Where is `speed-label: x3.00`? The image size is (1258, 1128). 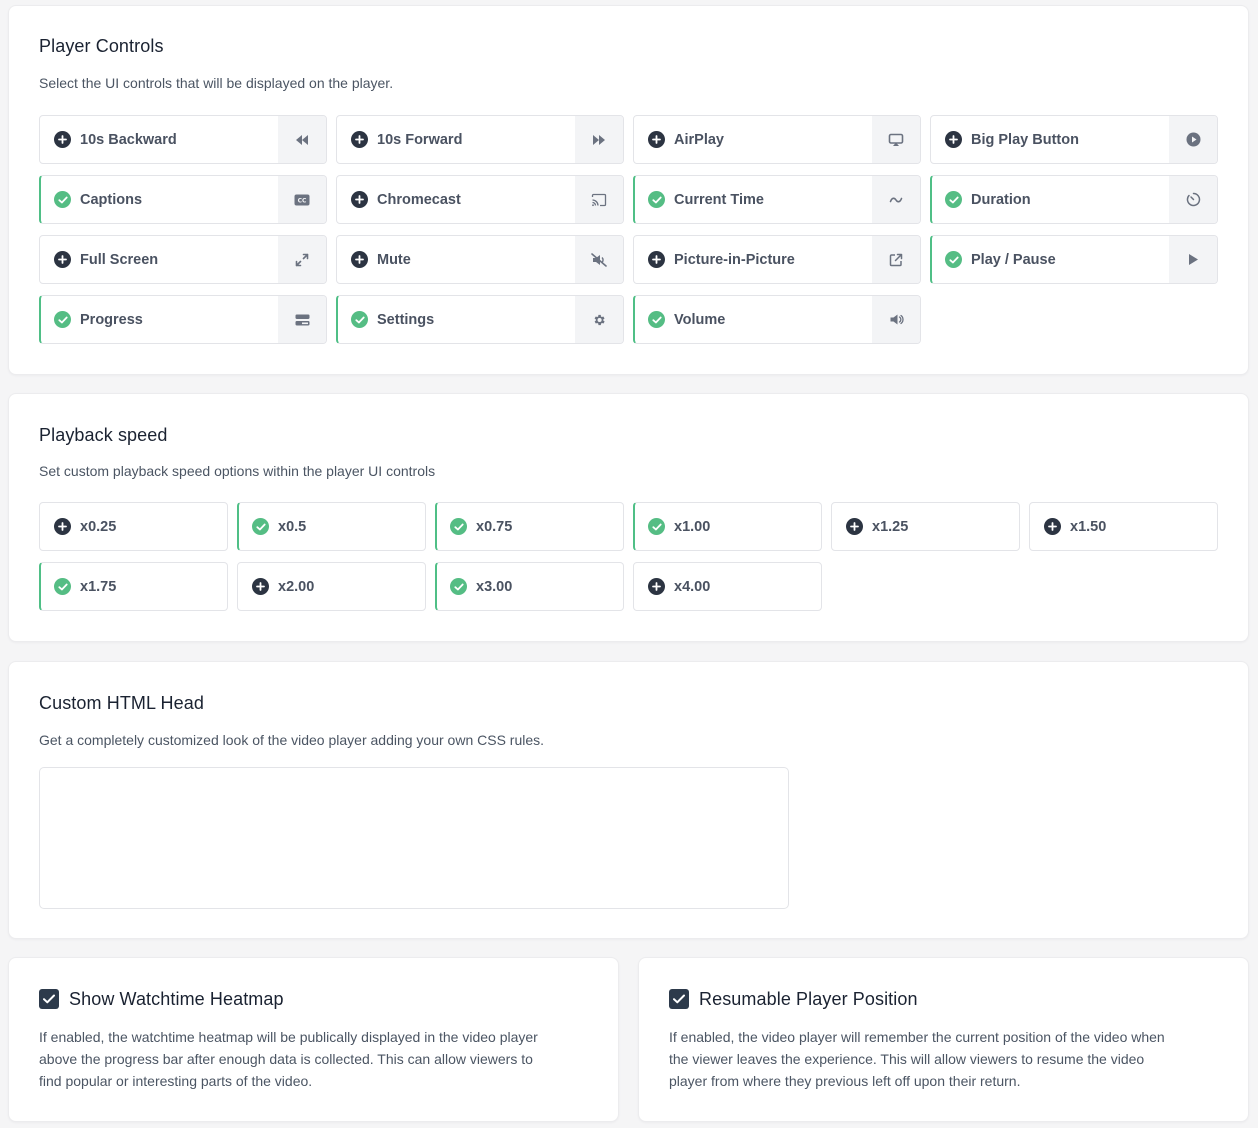
speed-label: x3.00 is located at coordinates (494, 586).